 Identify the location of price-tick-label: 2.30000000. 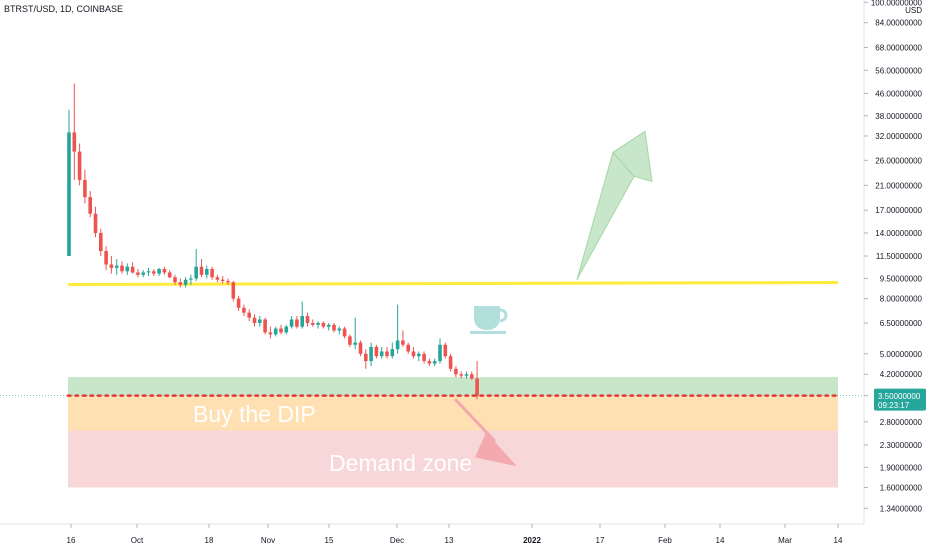
(901, 445).